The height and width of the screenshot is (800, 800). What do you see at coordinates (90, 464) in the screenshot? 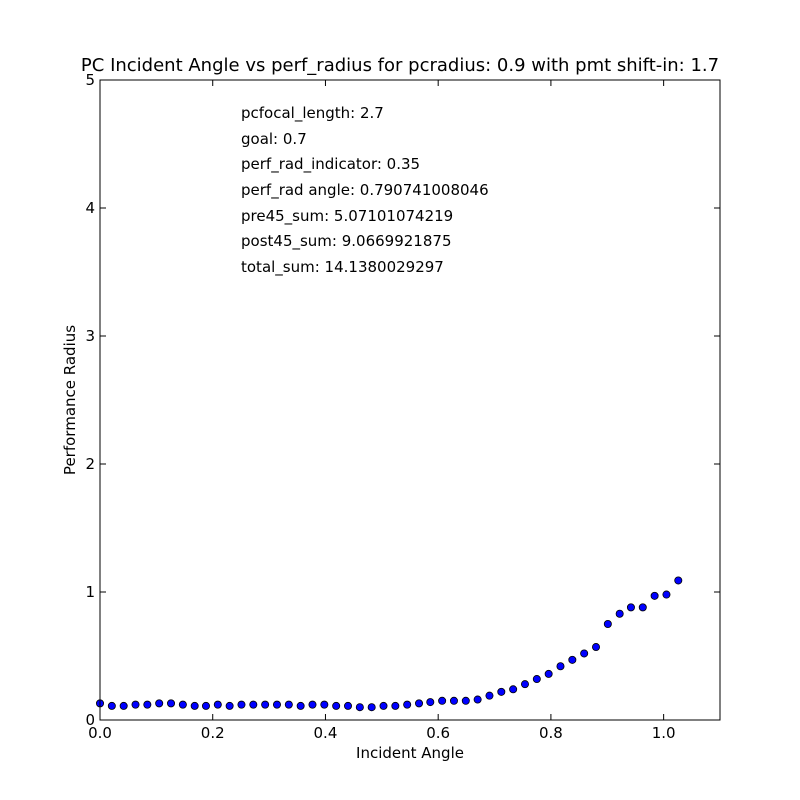
I see `y-tick-label: 2` at bounding box center [90, 464].